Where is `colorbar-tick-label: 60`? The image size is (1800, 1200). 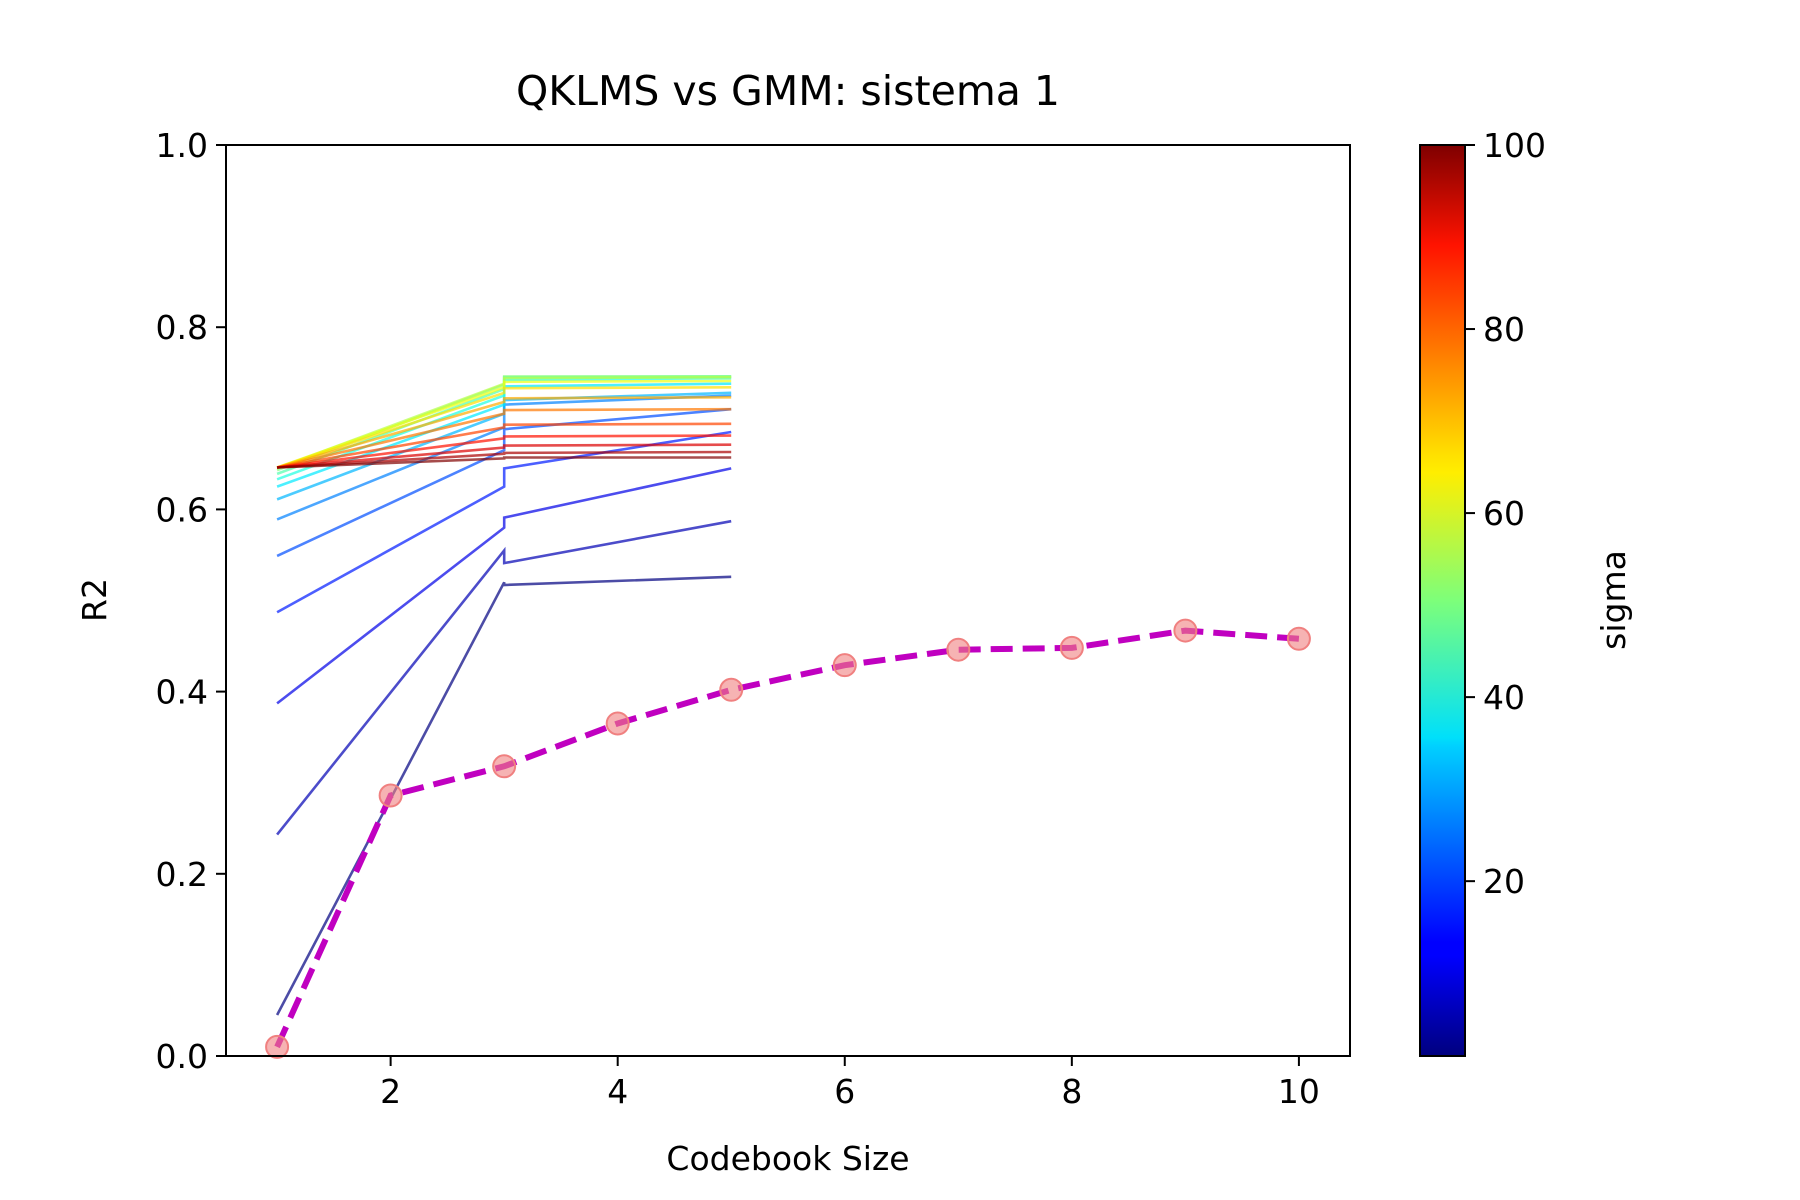 colorbar-tick-label: 60 is located at coordinates (1504, 513).